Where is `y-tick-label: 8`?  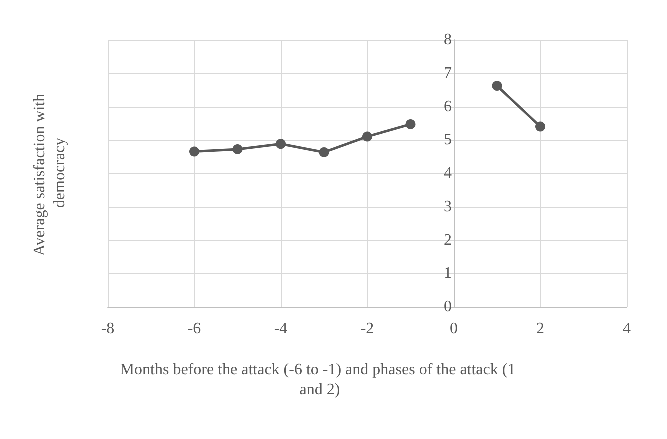 y-tick-label: 8 is located at coordinates (448, 40).